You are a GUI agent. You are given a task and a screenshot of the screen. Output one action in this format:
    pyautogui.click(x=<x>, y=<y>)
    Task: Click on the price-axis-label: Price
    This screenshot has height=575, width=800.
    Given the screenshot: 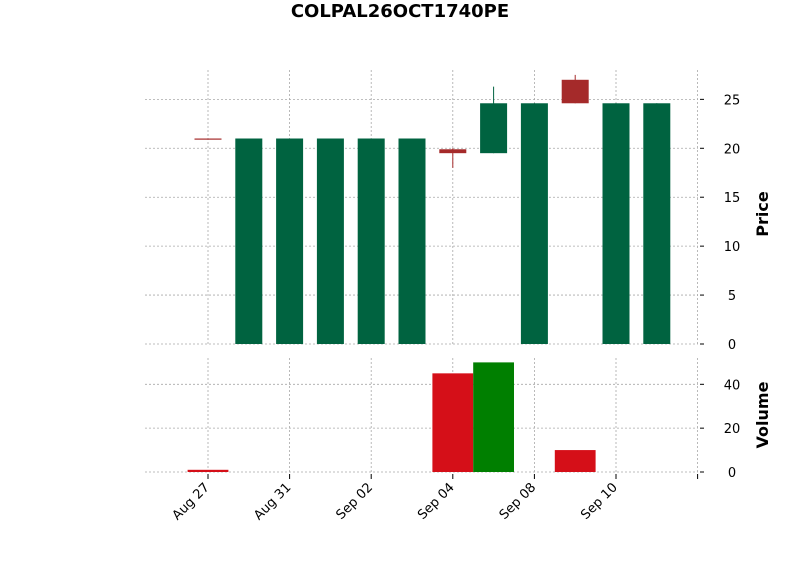 What is the action you would take?
    pyautogui.click(x=762, y=214)
    